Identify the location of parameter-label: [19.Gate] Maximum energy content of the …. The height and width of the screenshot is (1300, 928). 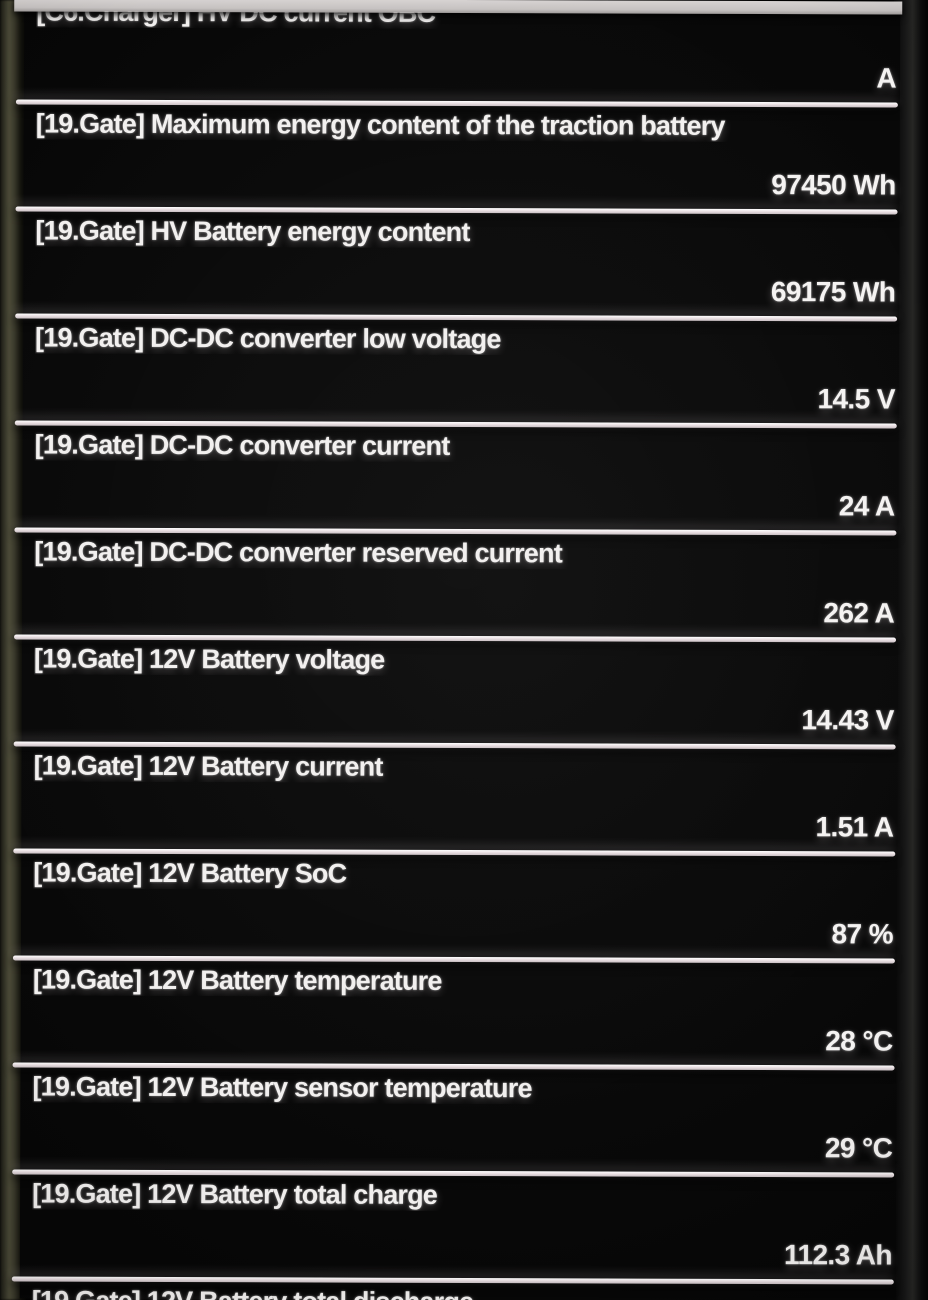
(380, 124).